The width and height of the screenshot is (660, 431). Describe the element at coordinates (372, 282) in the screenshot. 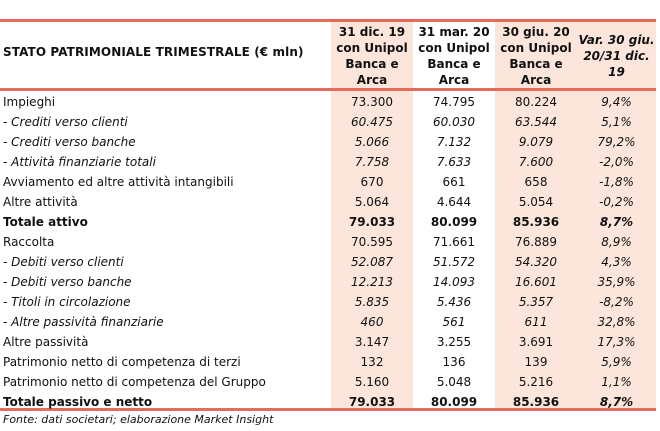

I see `value-31-dic-19: 12.213` at that location.